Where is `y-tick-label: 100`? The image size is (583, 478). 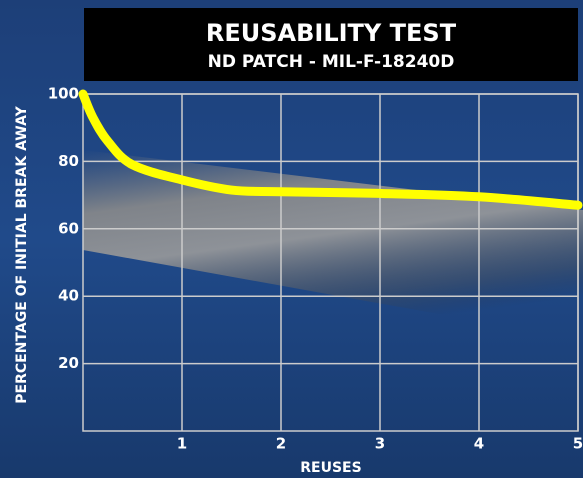 y-tick-label: 100 is located at coordinates (63, 94).